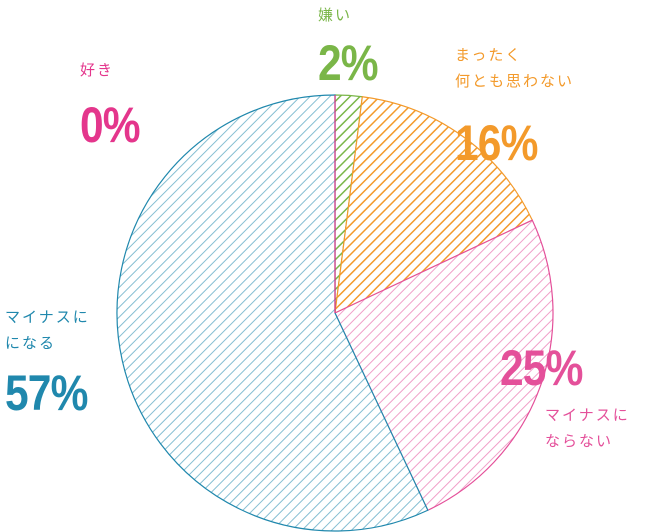 Image resolution: width=647 pixels, height=532 pixels. I want to click on slice-label: マイナスに ならない, so click(587, 428).